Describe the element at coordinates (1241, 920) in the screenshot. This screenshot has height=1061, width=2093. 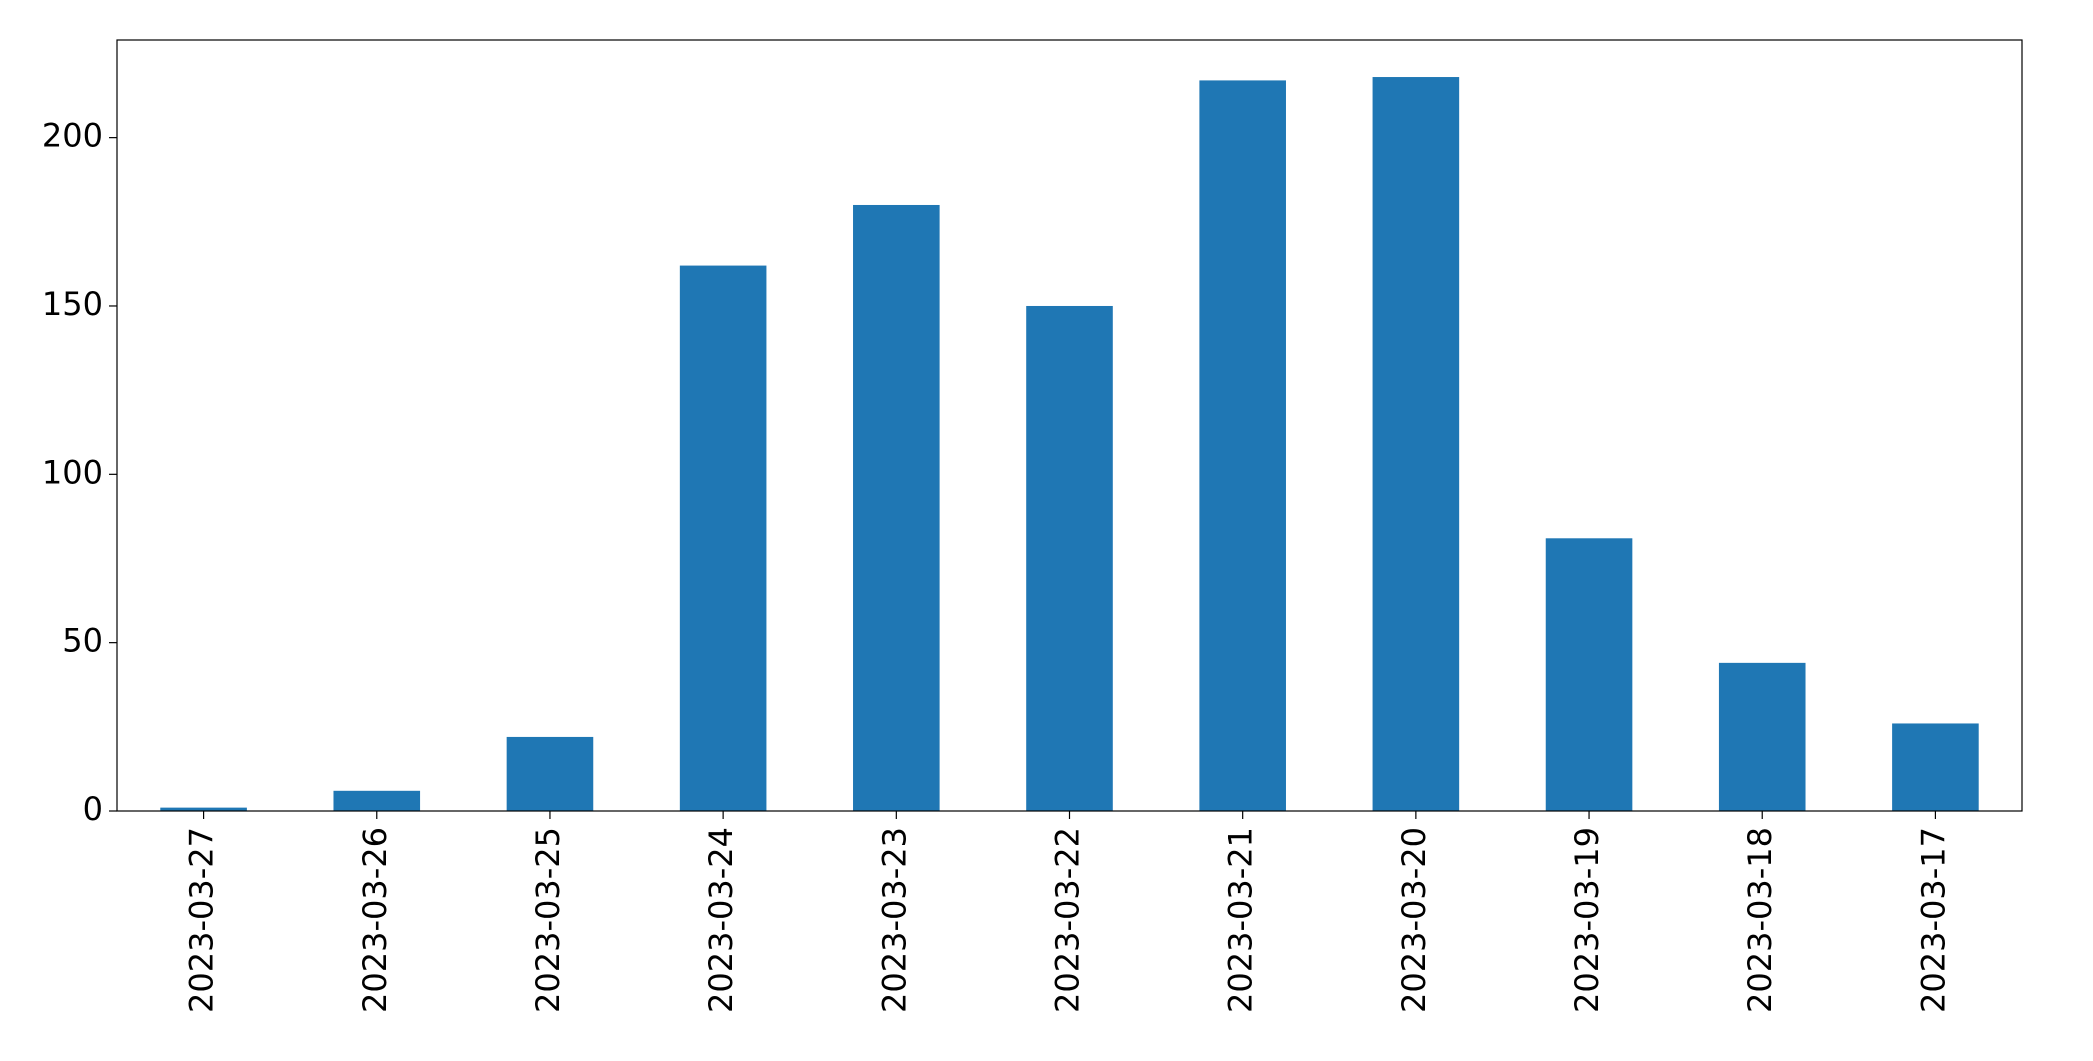
I see `x-tick-label: 2023-03-21` at that location.